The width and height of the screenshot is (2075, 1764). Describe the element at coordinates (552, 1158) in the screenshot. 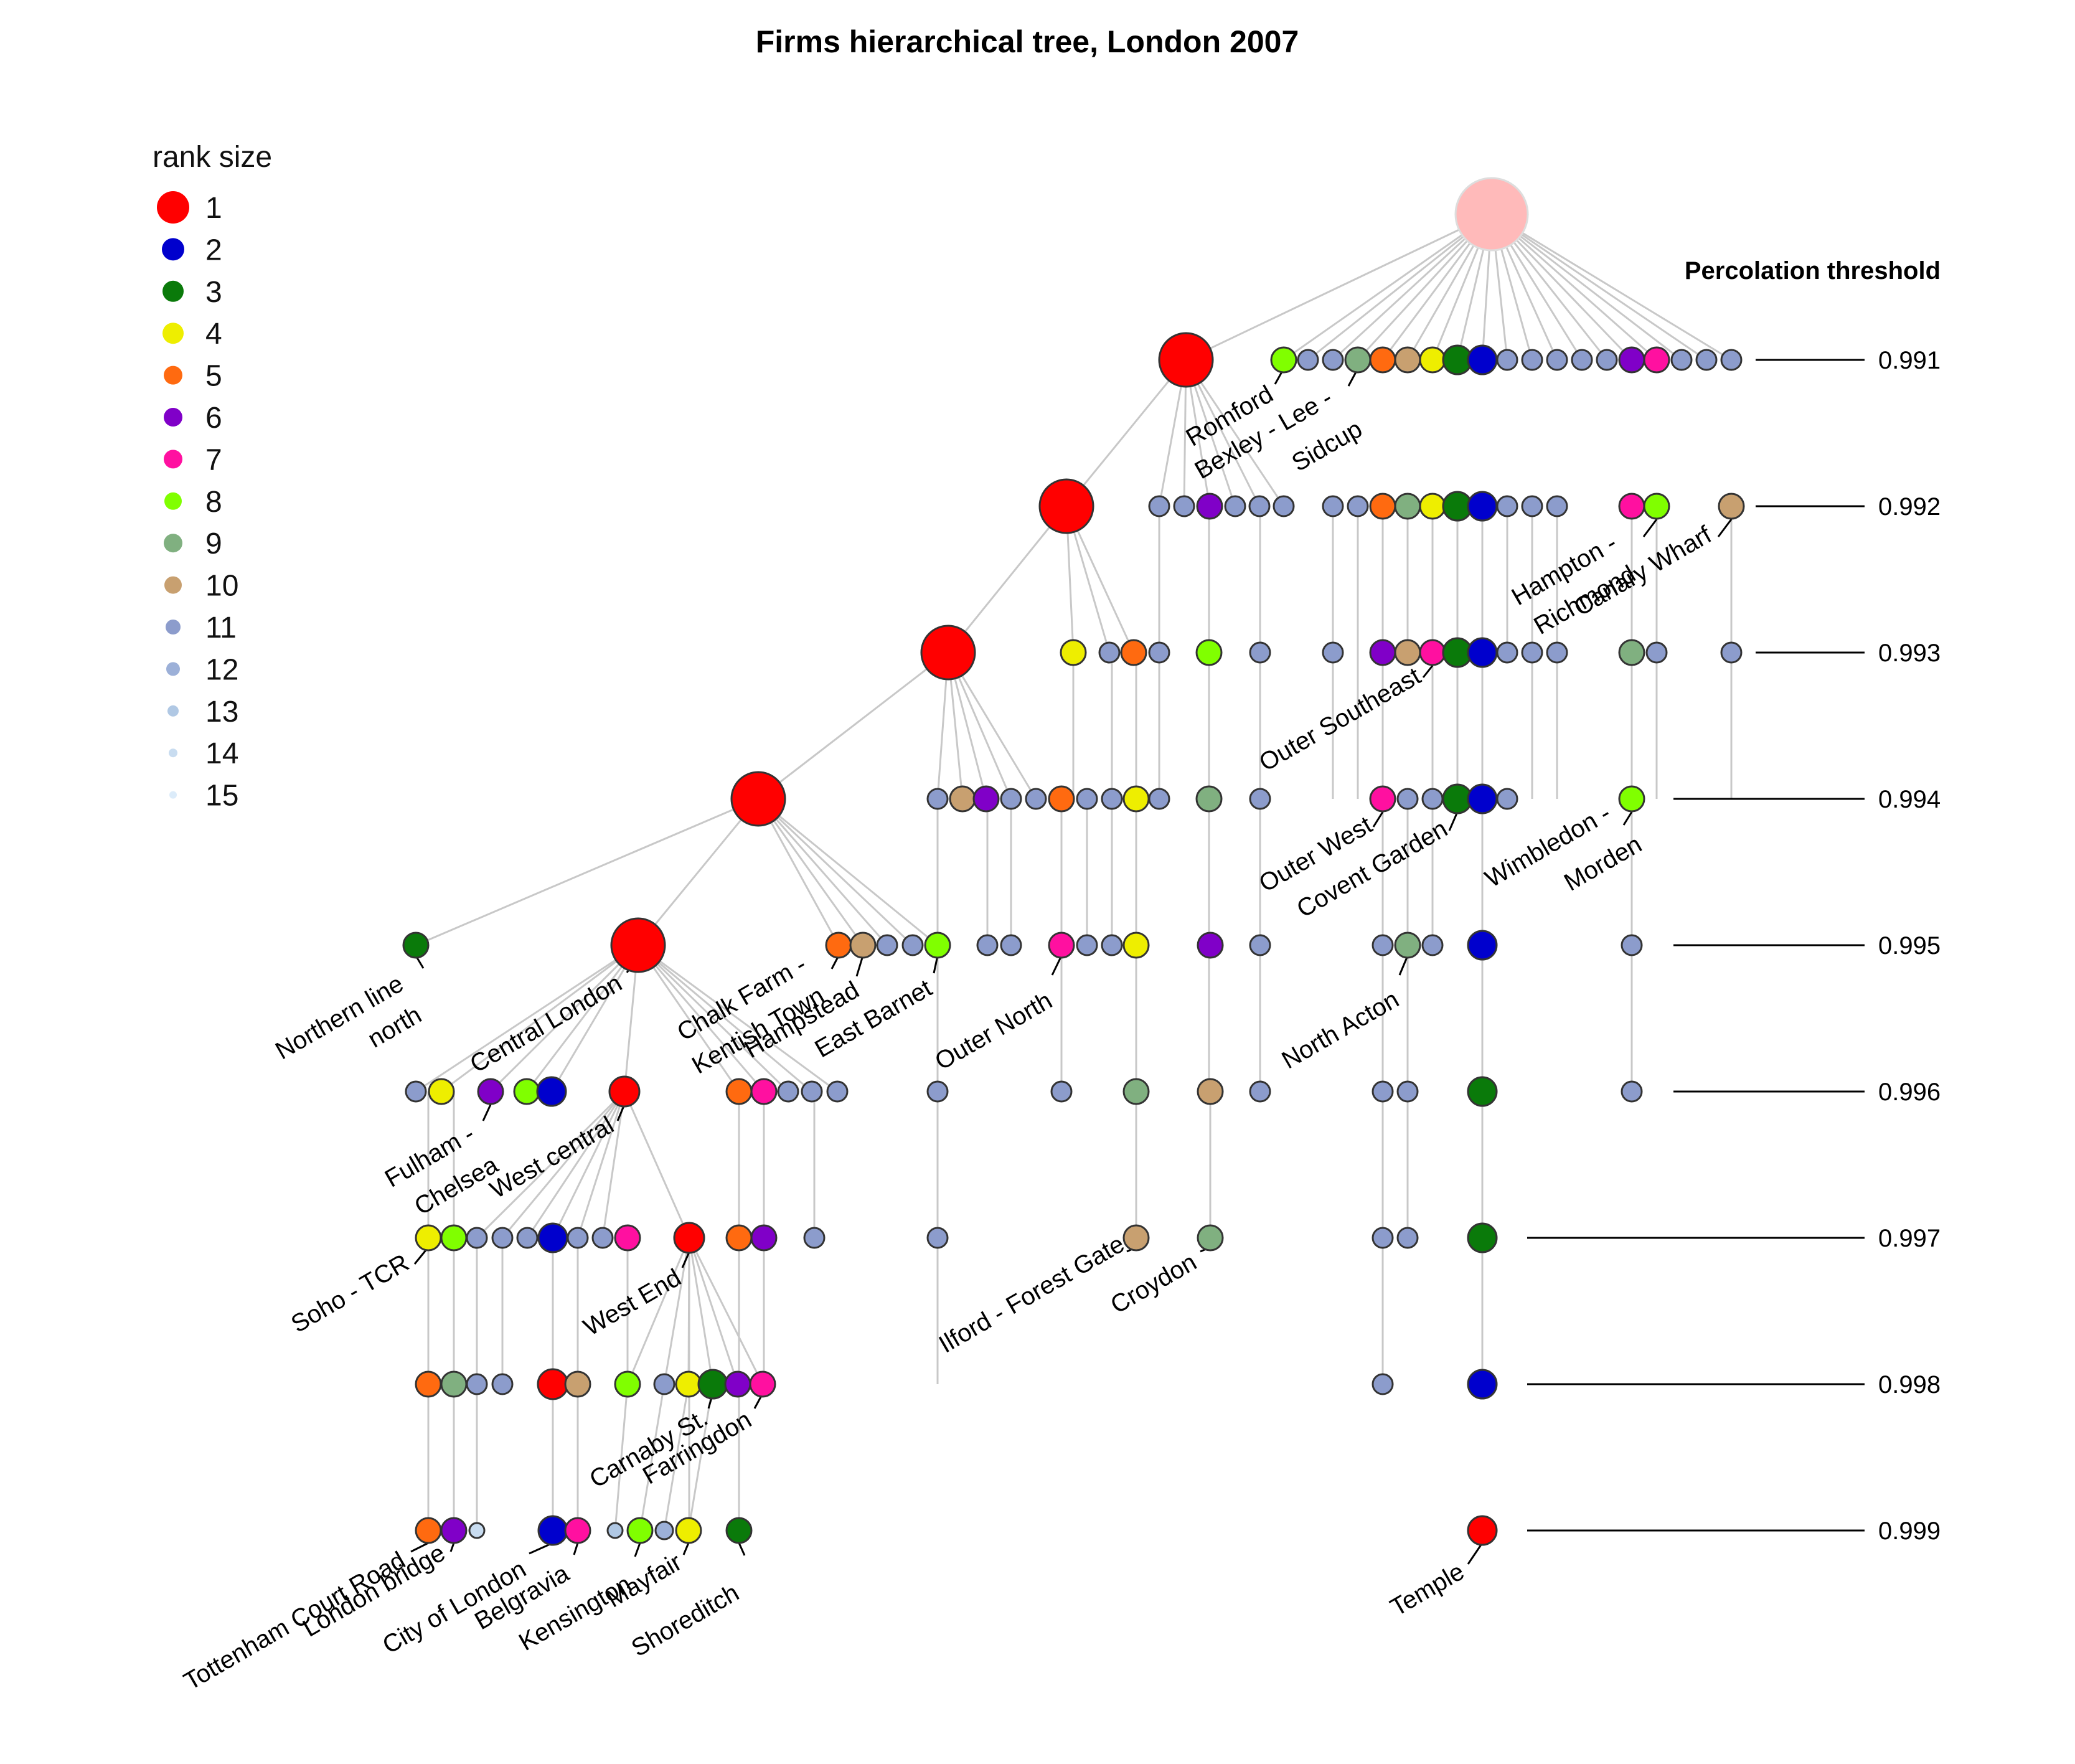

I see `label-west-central: West central` at that location.